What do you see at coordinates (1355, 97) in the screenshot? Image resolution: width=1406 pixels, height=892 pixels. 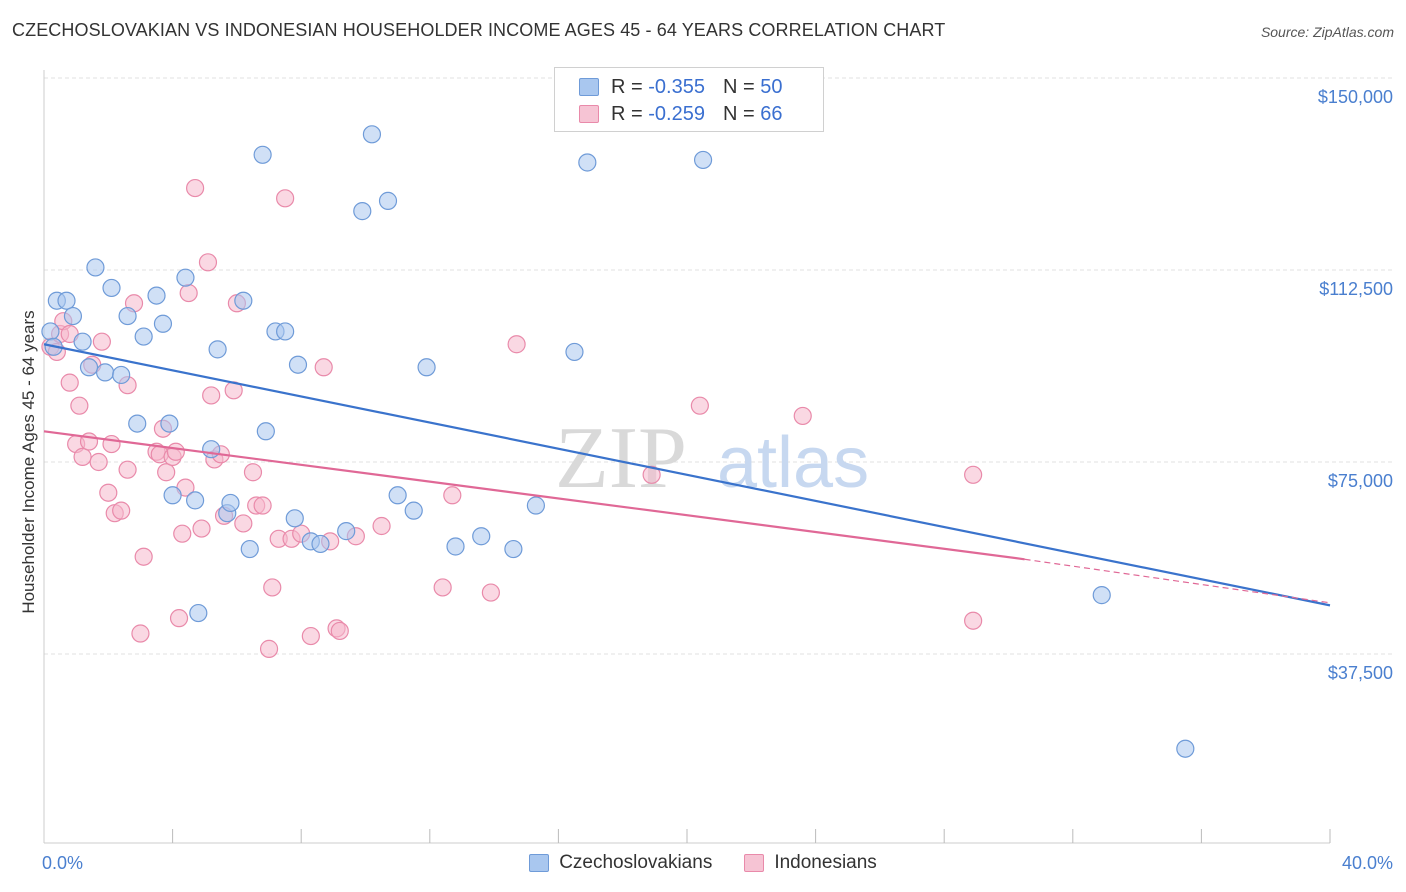 I see `y-tick-label: $150,000` at bounding box center [1355, 97].